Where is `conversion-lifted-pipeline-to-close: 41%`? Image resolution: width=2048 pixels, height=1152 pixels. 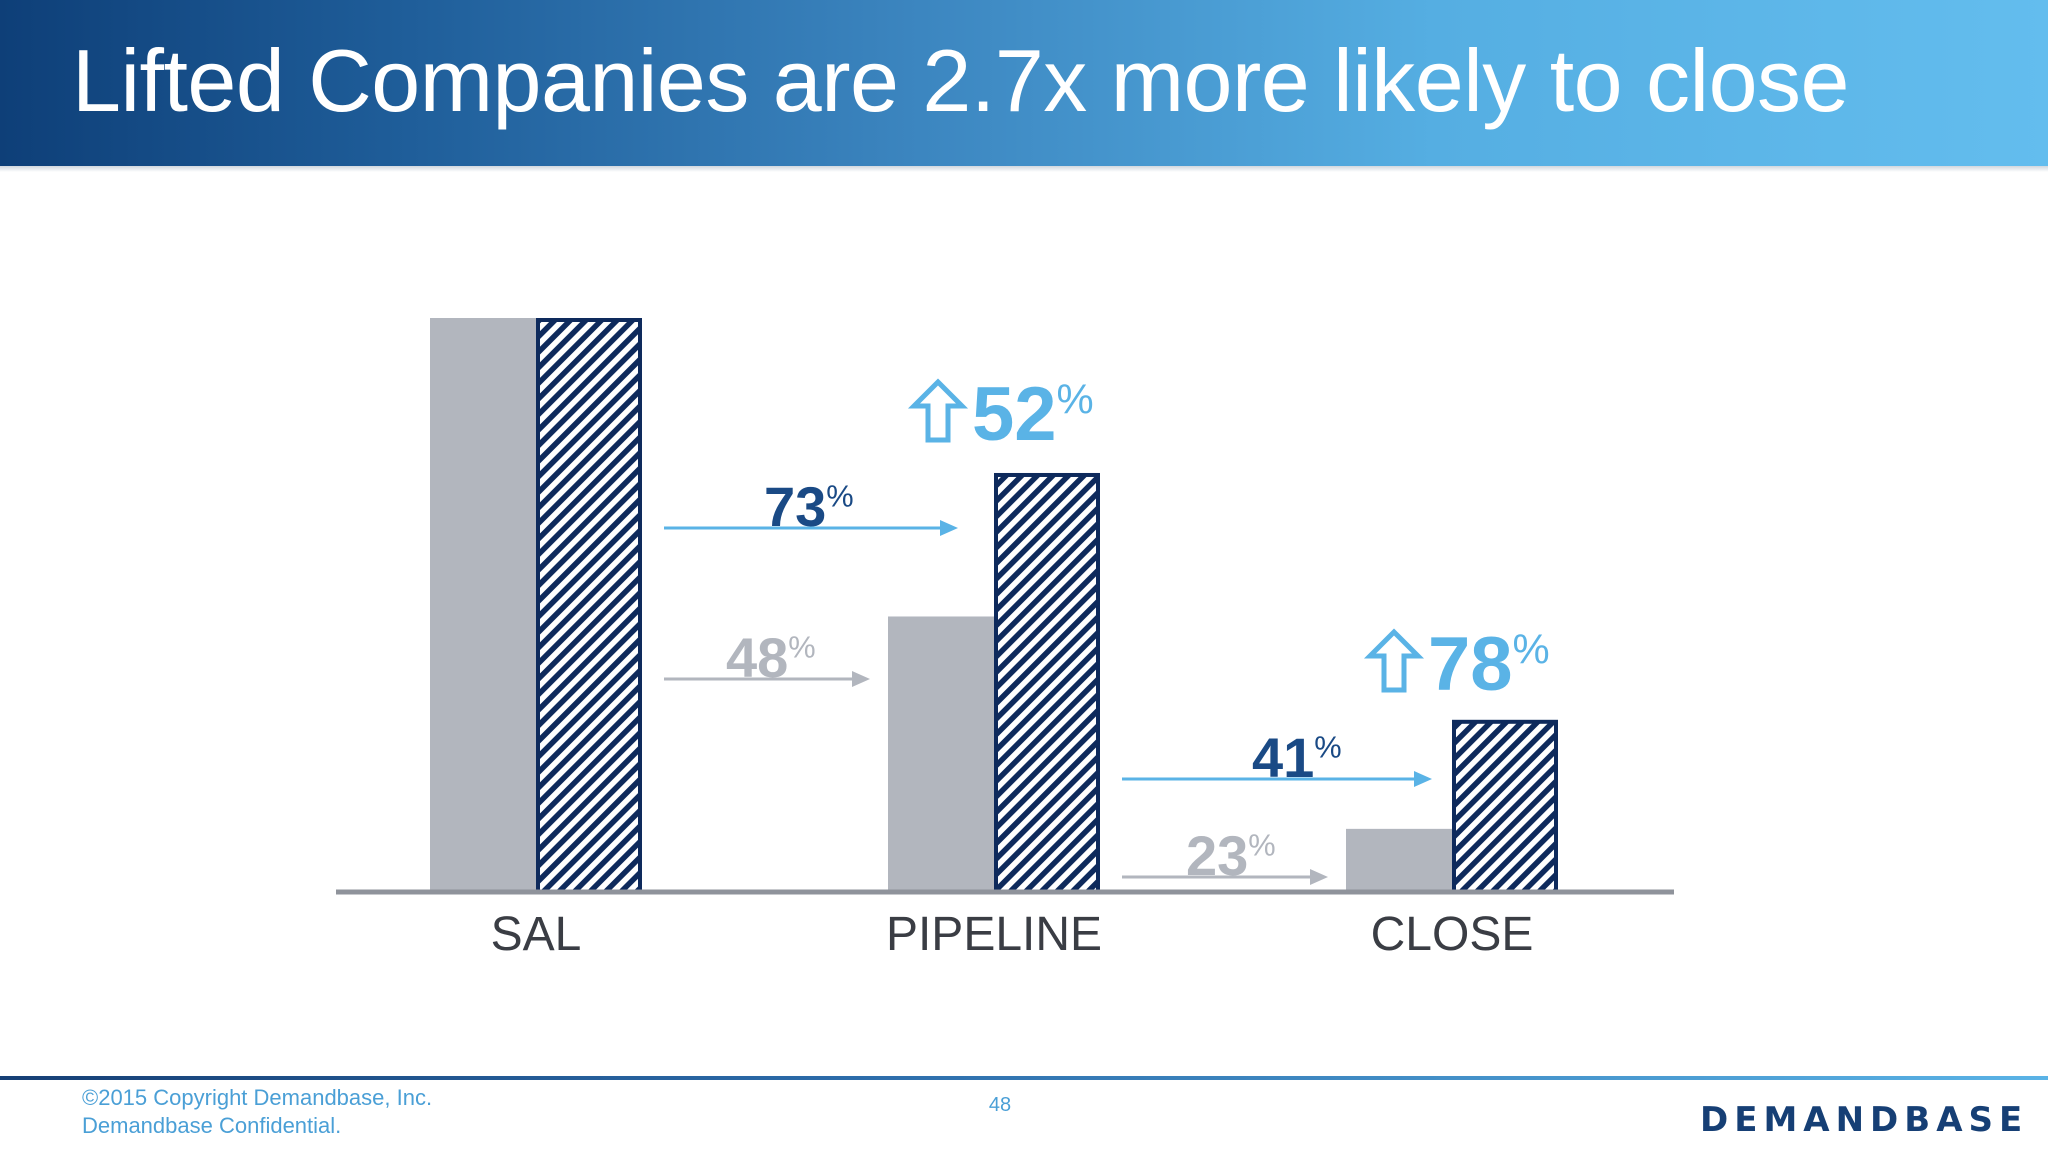
conversion-lifted-pipeline-to-close: 41% is located at coordinates (1297, 757).